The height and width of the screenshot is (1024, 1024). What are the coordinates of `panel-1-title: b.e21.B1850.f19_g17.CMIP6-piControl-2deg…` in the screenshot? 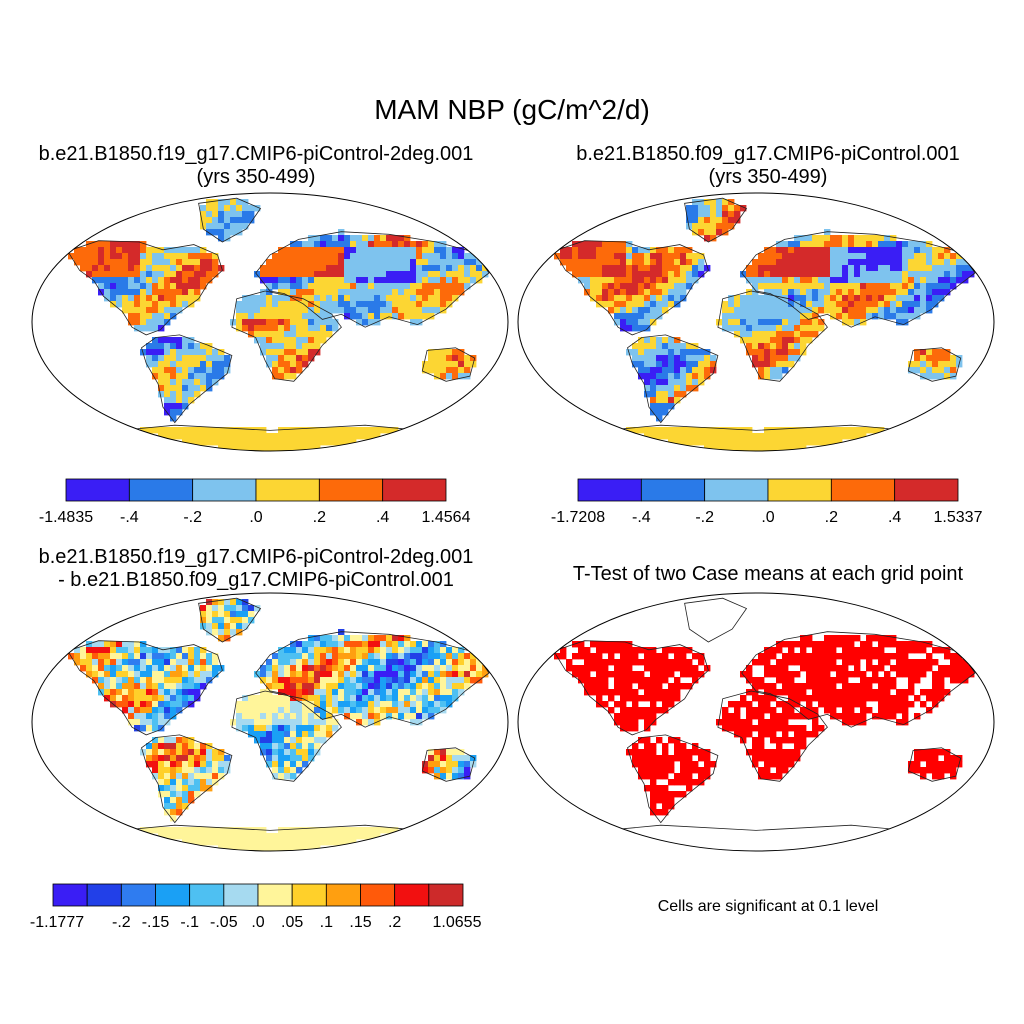 It's located at (256, 166).